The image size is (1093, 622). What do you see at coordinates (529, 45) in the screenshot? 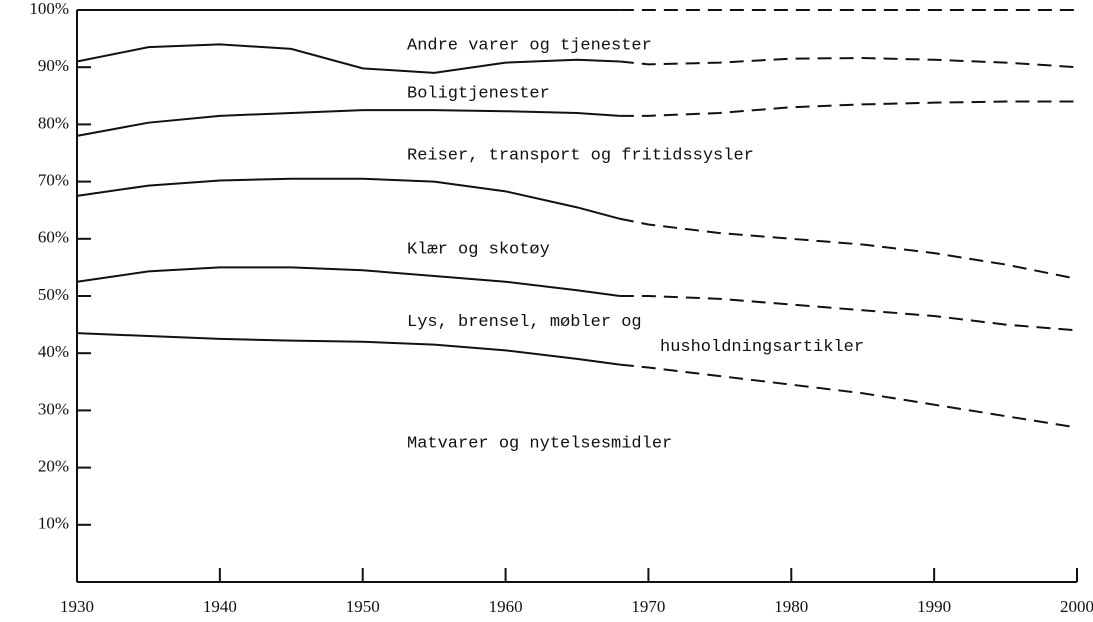
I see `series-label: Andre varer og tjenester` at bounding box center [529, 45].